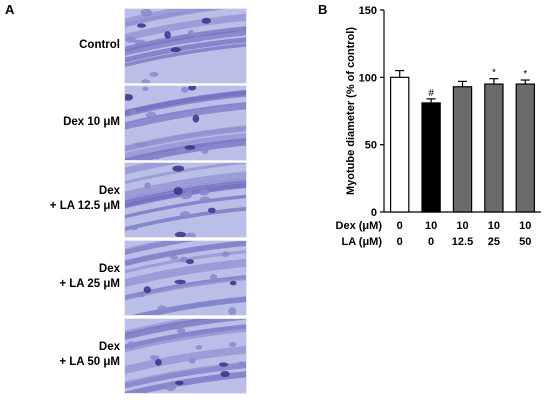 This screenshot has width=550, height=400. I want to click on panel-a-letter: A, so click(10, 9).